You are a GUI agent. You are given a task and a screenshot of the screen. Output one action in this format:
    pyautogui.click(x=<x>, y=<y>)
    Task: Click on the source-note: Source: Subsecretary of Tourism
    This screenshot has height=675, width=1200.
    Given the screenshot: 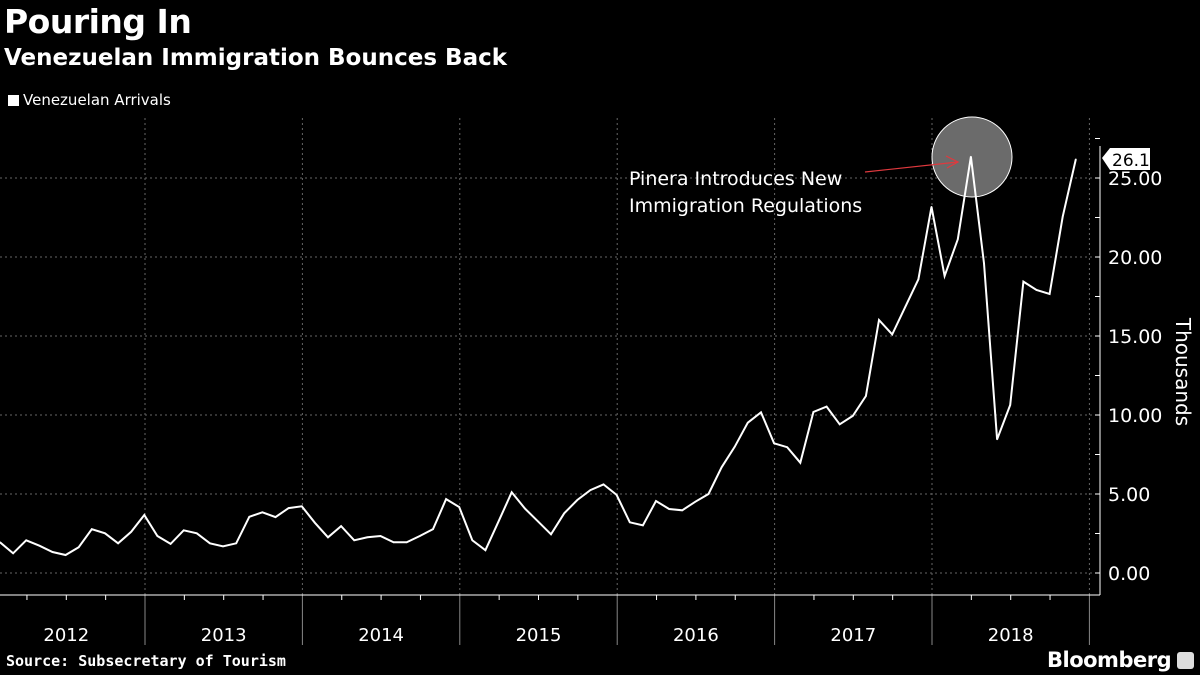 What is the action you would take?
    pyautogui.click(x=146, y=661)
    